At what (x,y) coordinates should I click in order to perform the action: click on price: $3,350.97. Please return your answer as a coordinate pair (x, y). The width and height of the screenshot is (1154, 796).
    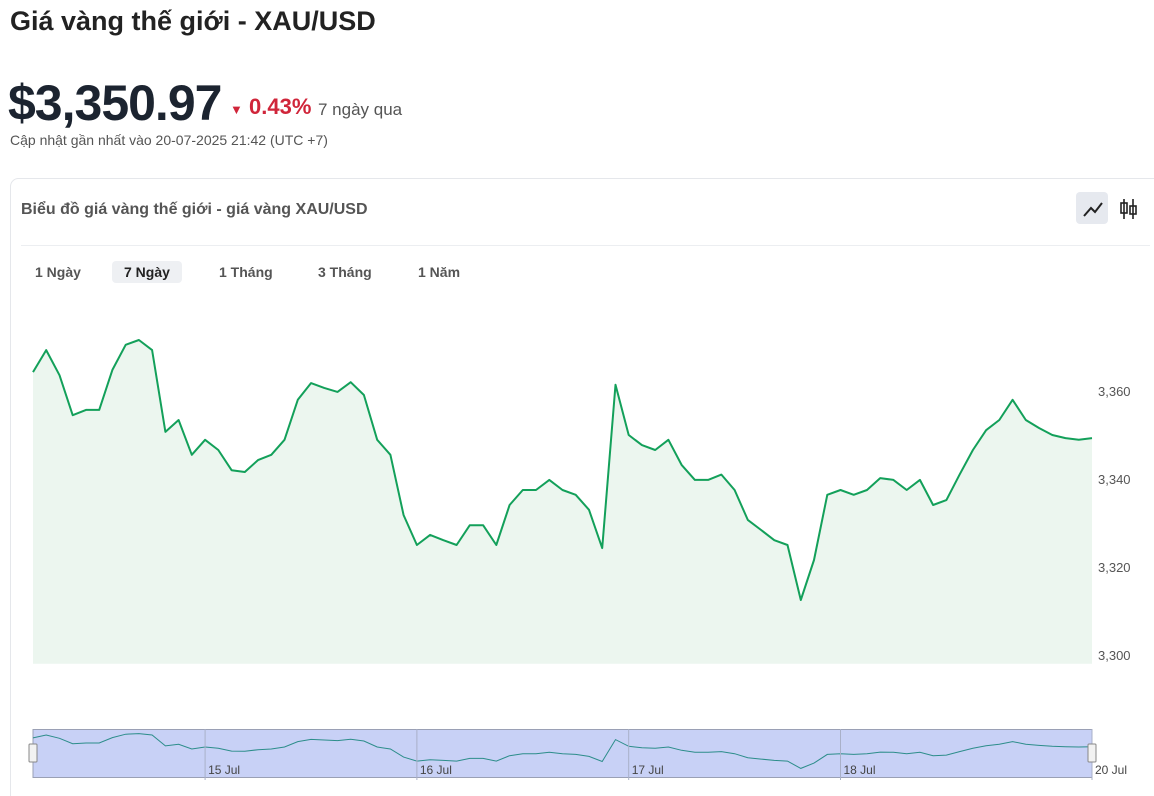
    Looking at the image, I should click on (115, 103).